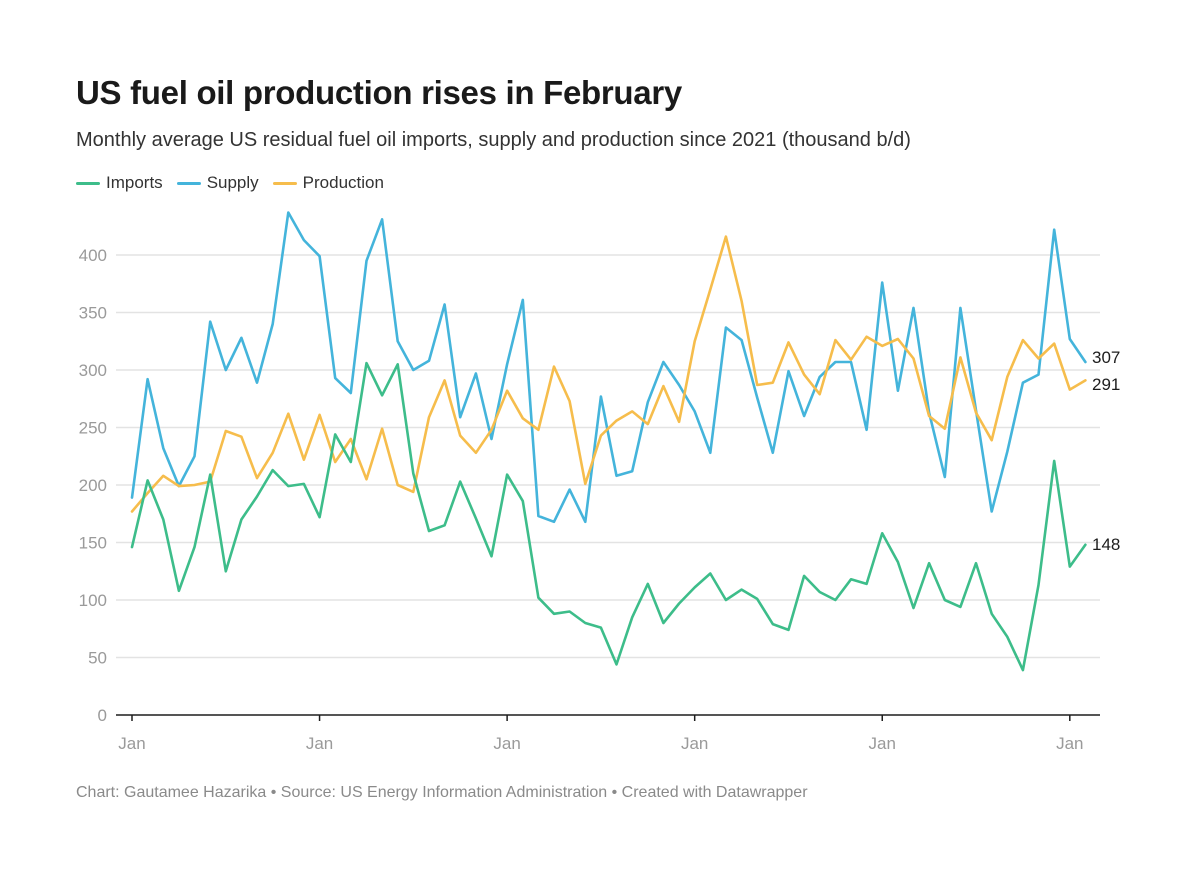 This screenshot has height=880, width=1200. I want to click on legend-label-imports: Imports, so click(134, 182).